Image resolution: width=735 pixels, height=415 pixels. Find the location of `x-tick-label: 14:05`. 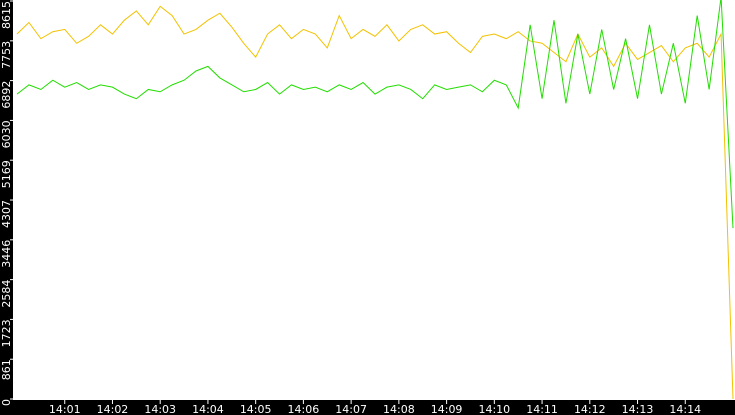

x-tick-label: 14:05 is located at coordinates (256, 409).